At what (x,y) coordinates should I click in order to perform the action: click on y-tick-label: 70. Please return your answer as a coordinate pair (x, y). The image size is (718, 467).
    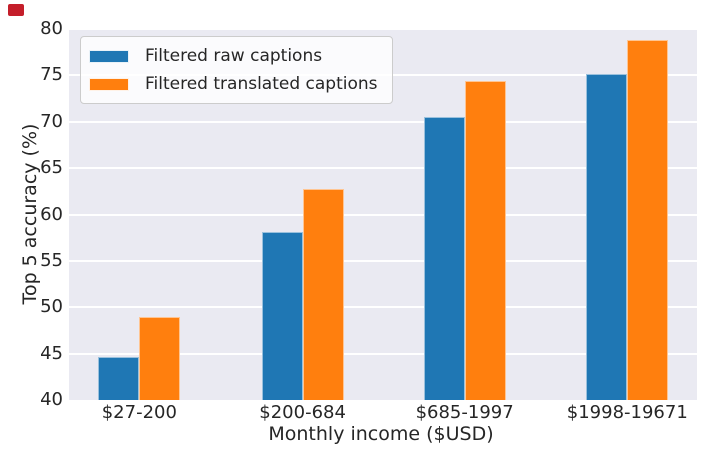
    Looking at the image, I should click on (51, 121).